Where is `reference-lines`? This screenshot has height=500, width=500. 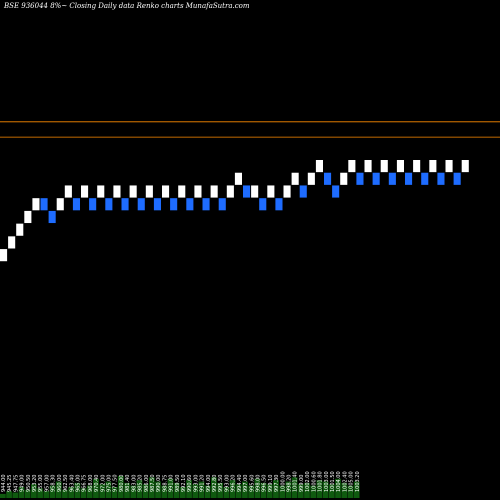
reference-lines is located at coordinates (250, 129).